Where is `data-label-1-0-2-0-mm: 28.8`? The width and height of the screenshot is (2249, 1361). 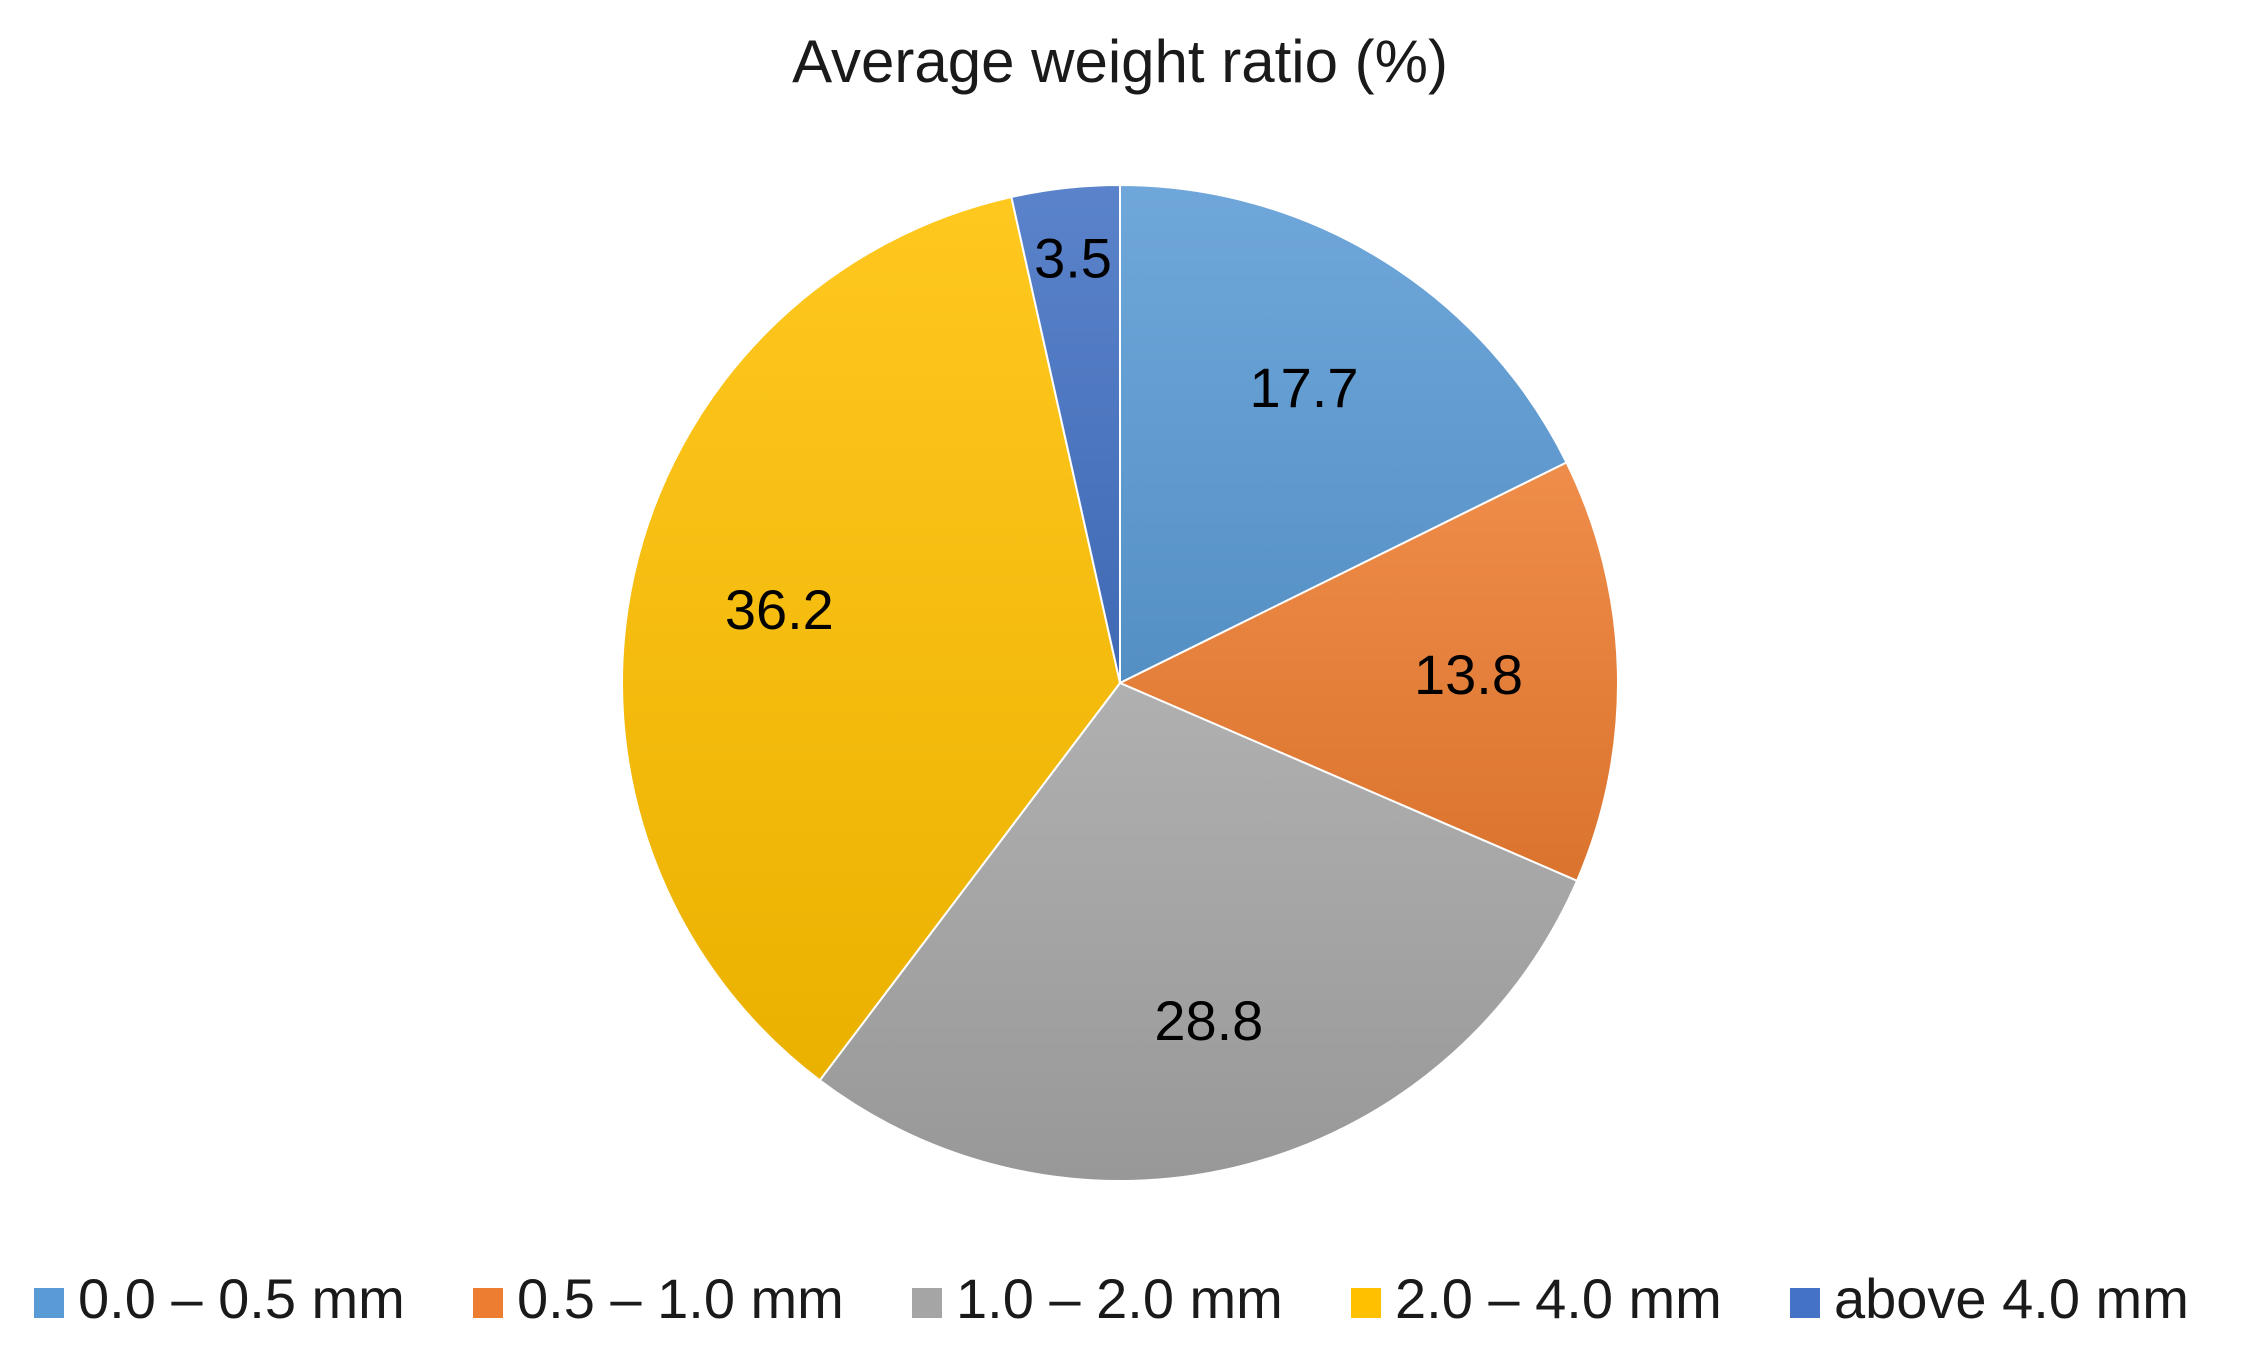 data-label-1-0-2-0-mm: 28.8 is located at coordinates (1208, 1020).